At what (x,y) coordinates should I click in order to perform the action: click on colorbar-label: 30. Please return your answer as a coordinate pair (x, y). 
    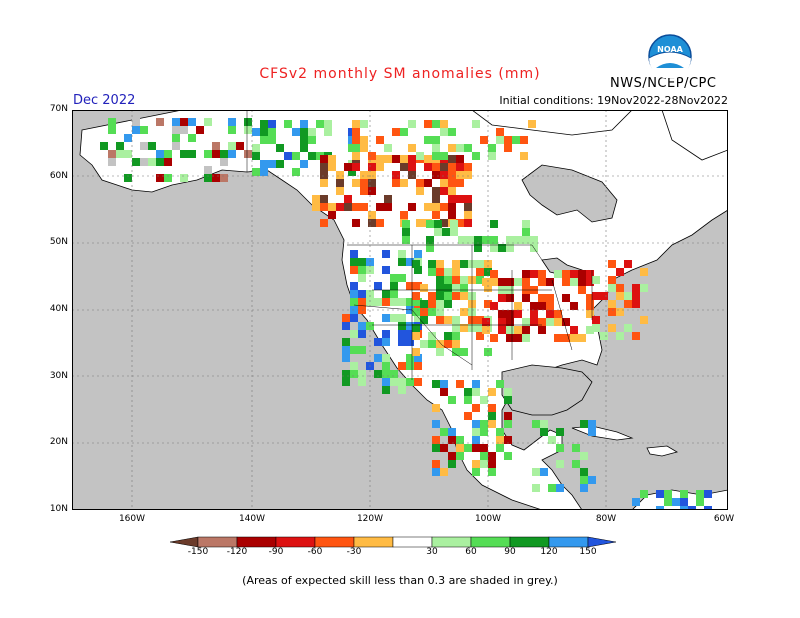
    Looking at the image, I should click on (432, 552).